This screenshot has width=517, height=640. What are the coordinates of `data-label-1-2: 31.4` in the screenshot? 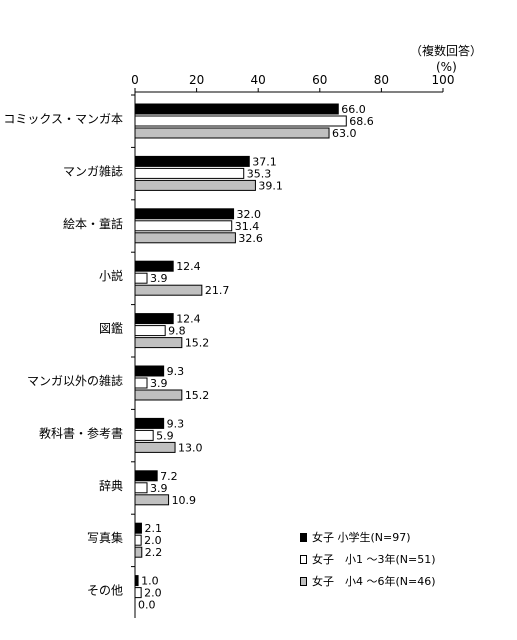 It's located at (247, 226).